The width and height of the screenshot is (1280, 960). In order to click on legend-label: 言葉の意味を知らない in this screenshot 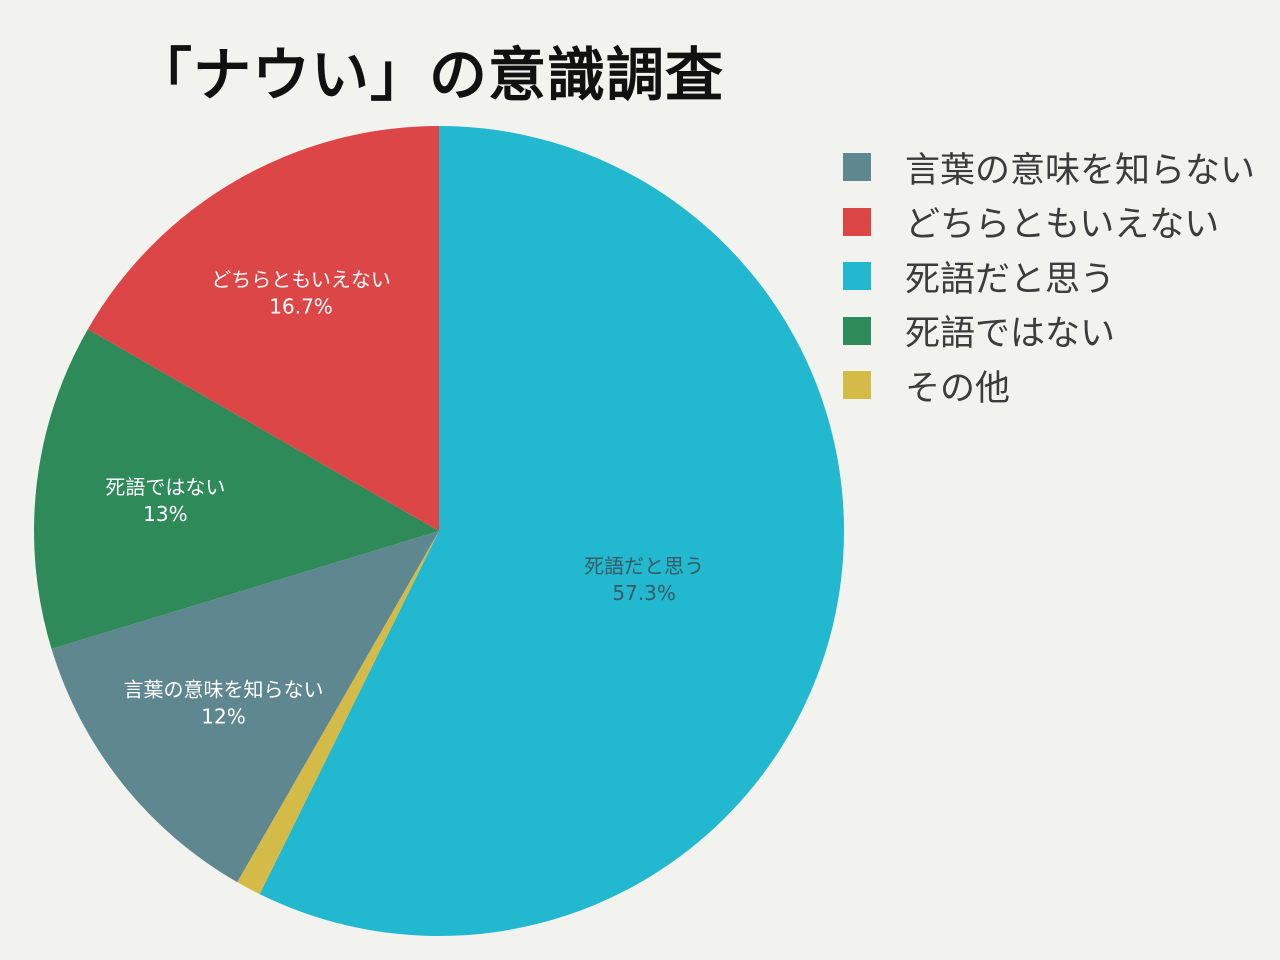, I will do `click(1080, 170)`.